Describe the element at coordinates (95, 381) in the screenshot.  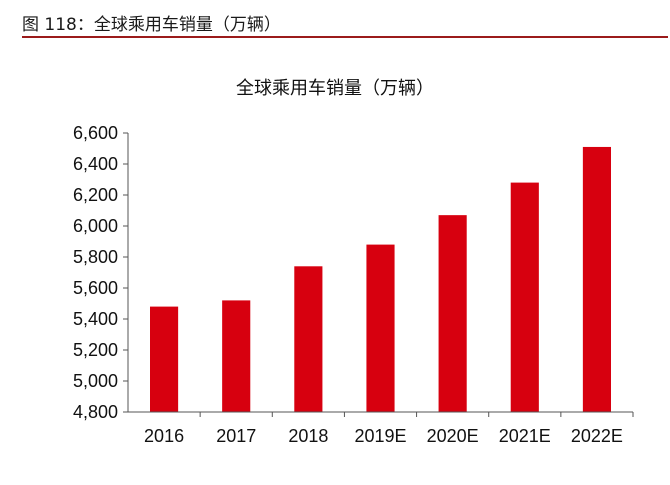
I see `y-tick-label: 5,000` at that location.